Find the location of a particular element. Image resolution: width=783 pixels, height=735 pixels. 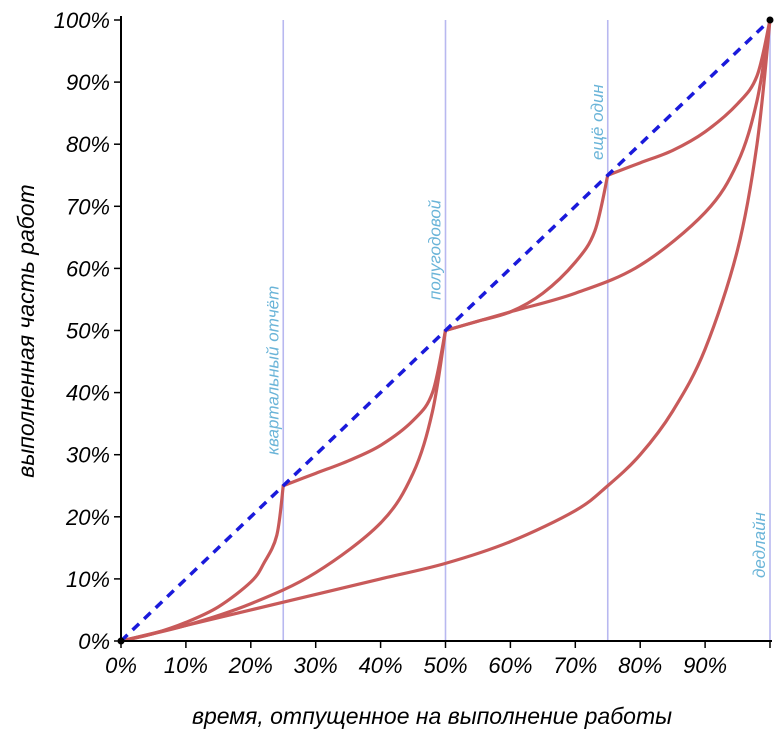

x-tick-label: 80% is located at coordinates (640, 665).